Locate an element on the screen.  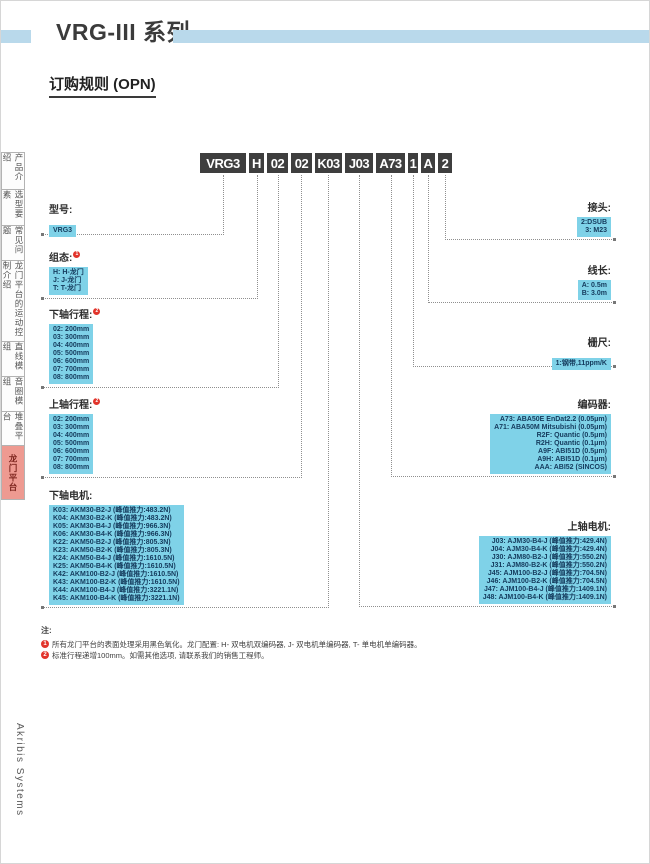
option-box-scale: 1:钢带,11ppm/K is located at coordinates (581, 364).